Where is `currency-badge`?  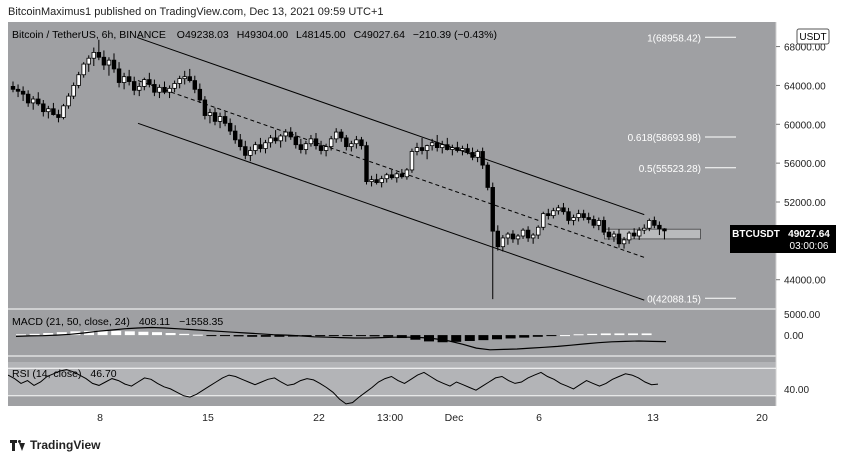 currency-badge is located at coordinates (813, 36).